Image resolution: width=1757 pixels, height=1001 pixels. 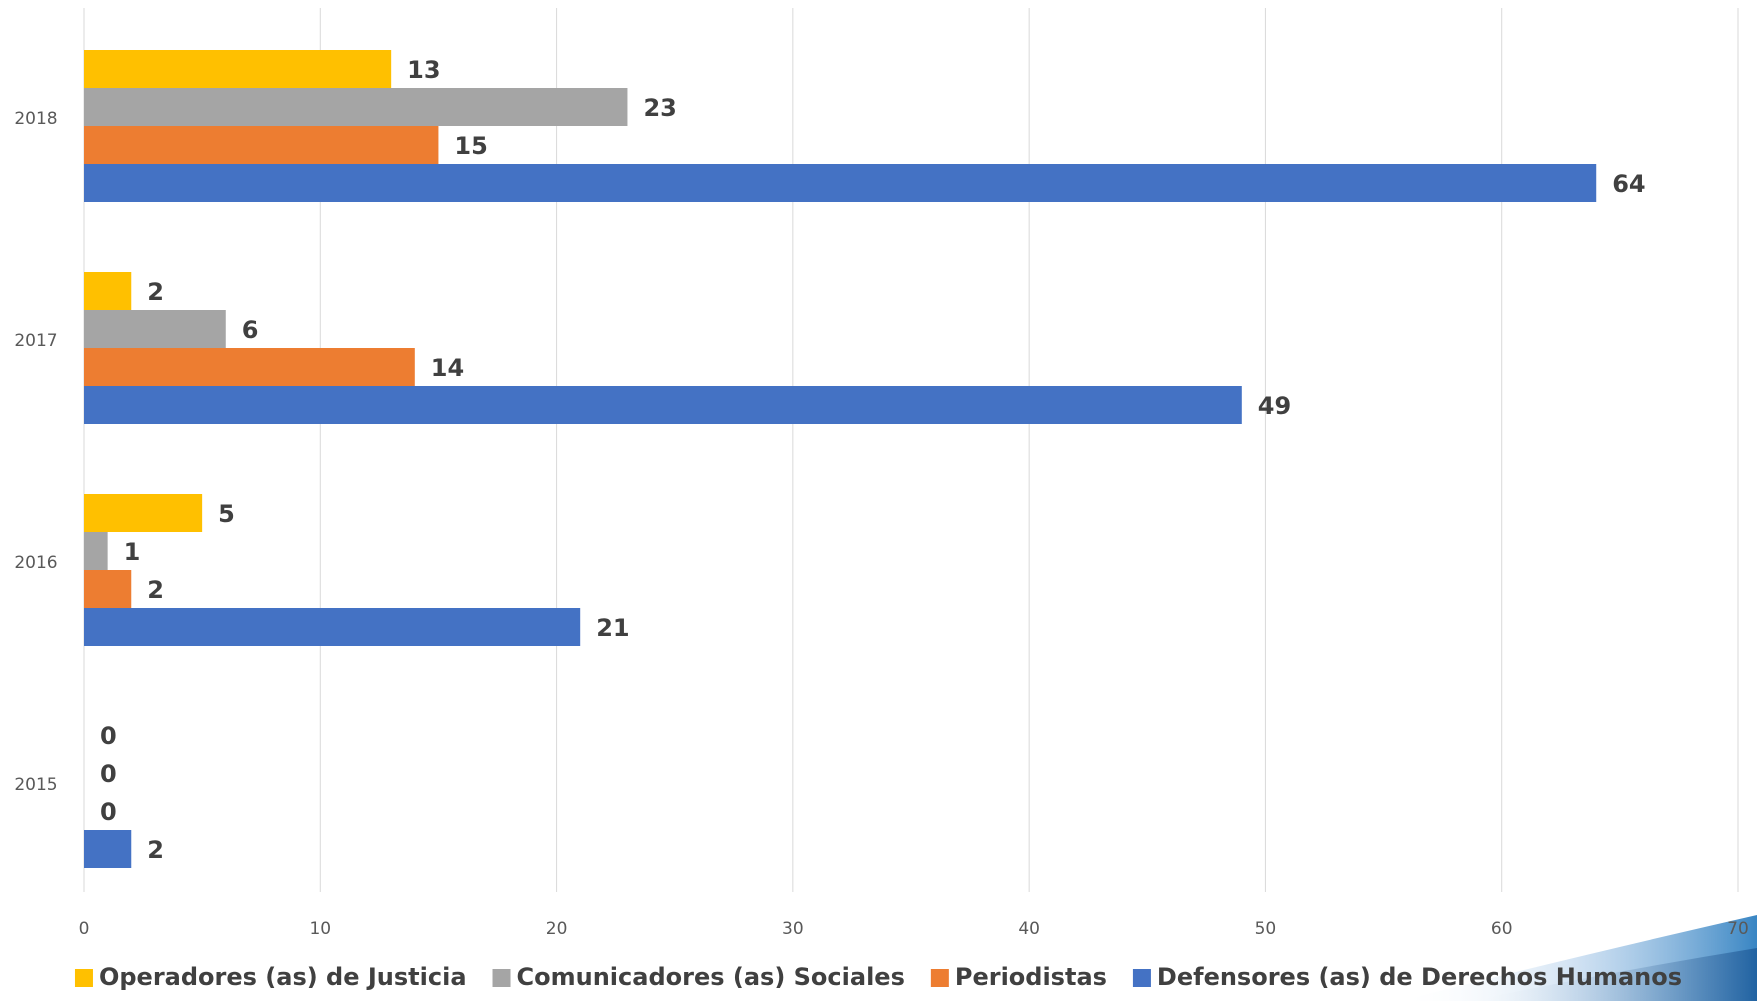 What do you see at coordinates (1266, 929) in the screenshot?
I see `x-tick-label: 50` at bounding box center [1266, 929].